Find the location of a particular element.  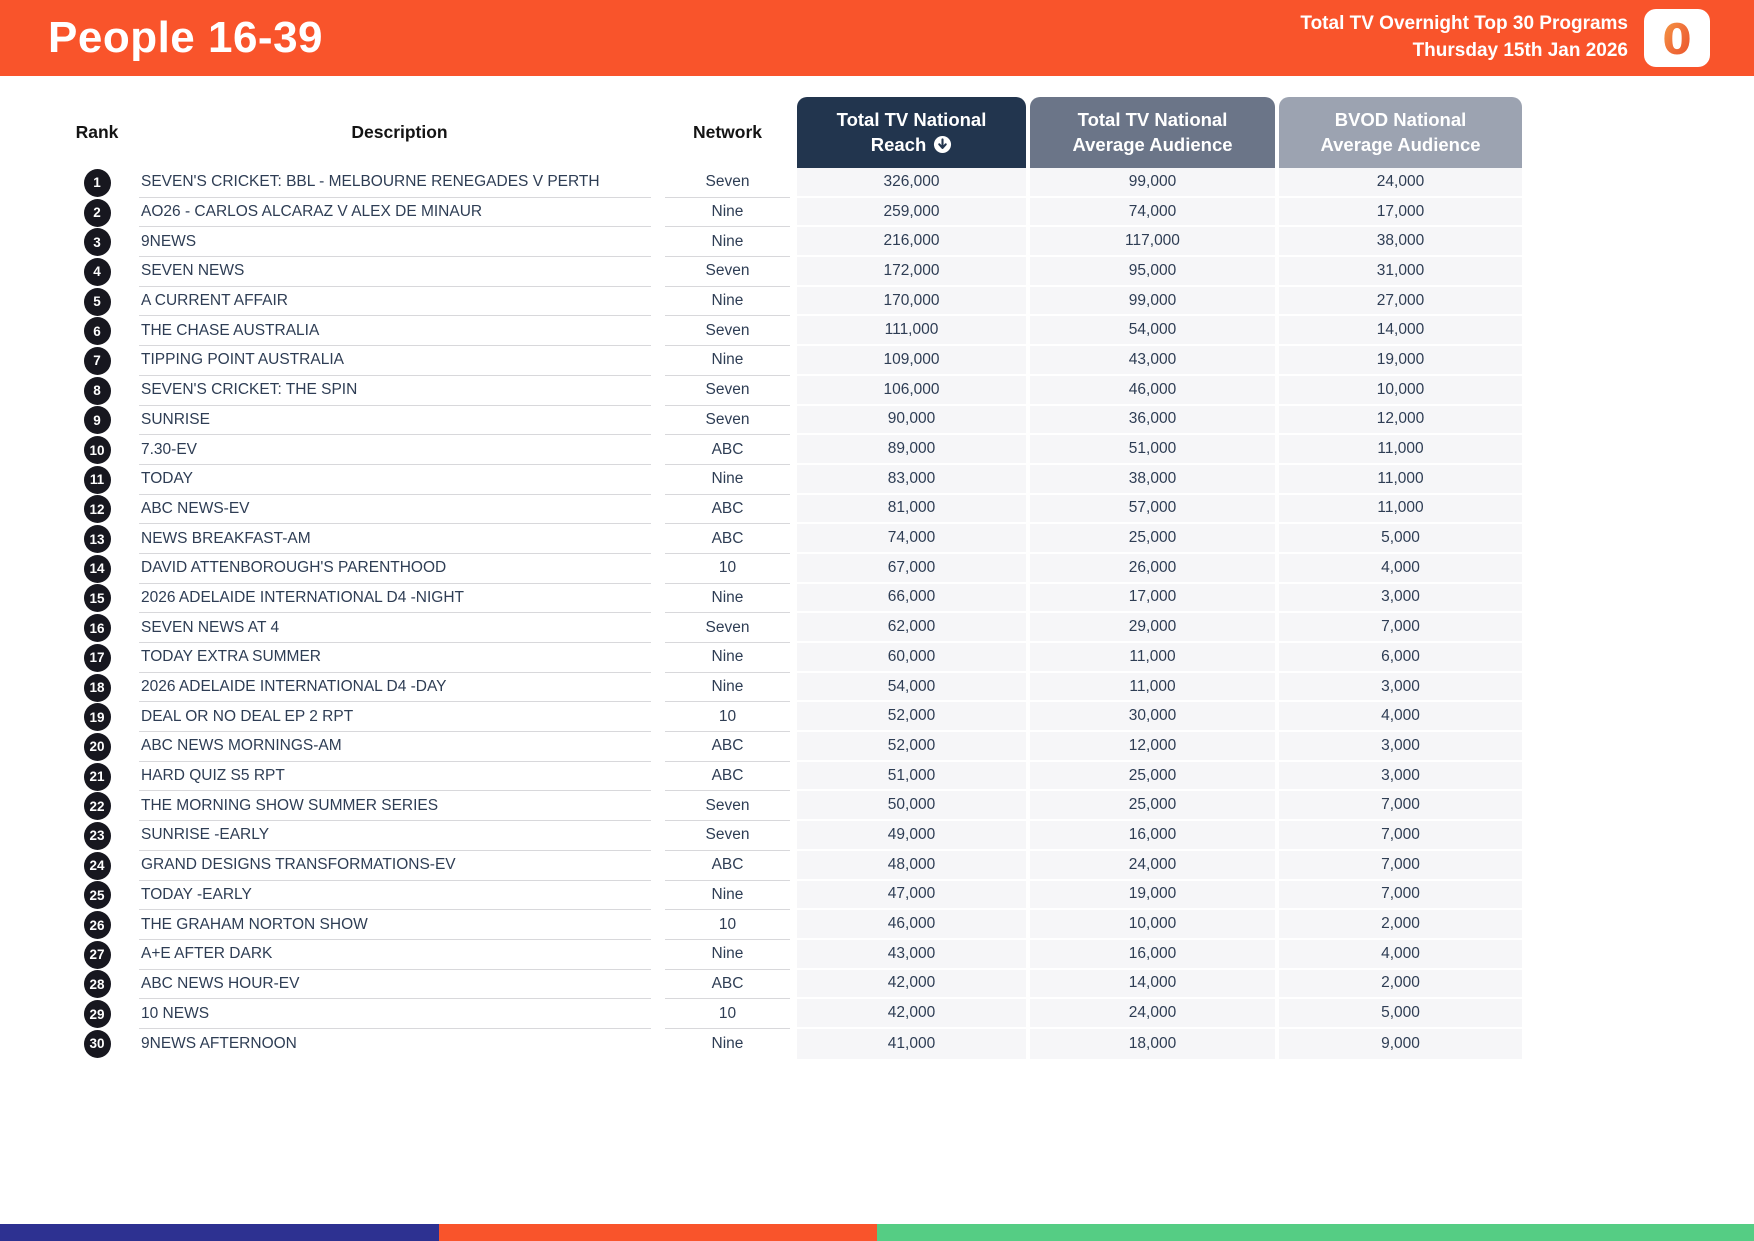

footer-bar-segment-green is located at coordinates (1315, 1232).